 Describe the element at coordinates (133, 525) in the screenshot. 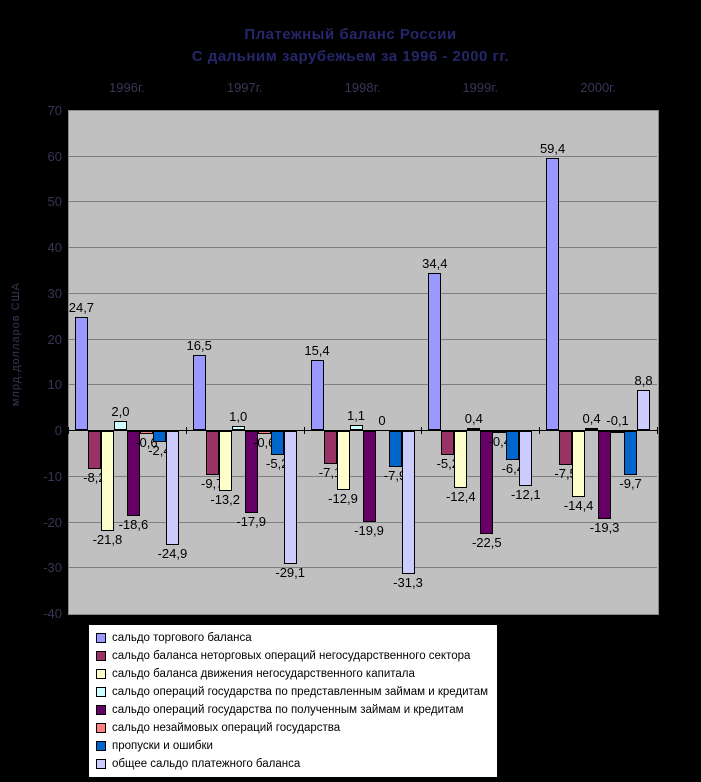

I see `bar-label: -18,6` at that location.